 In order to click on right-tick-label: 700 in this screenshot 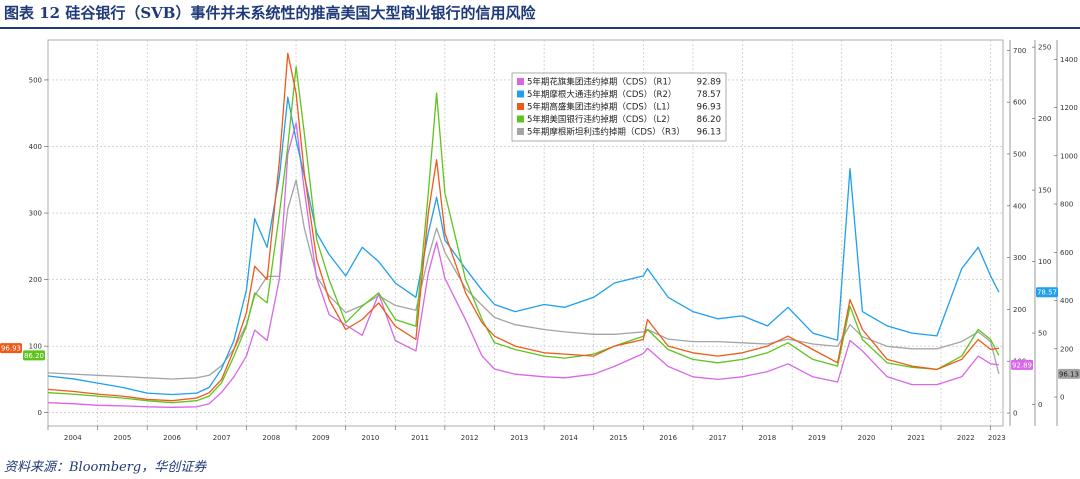, I will do `click(1019, 51)`.